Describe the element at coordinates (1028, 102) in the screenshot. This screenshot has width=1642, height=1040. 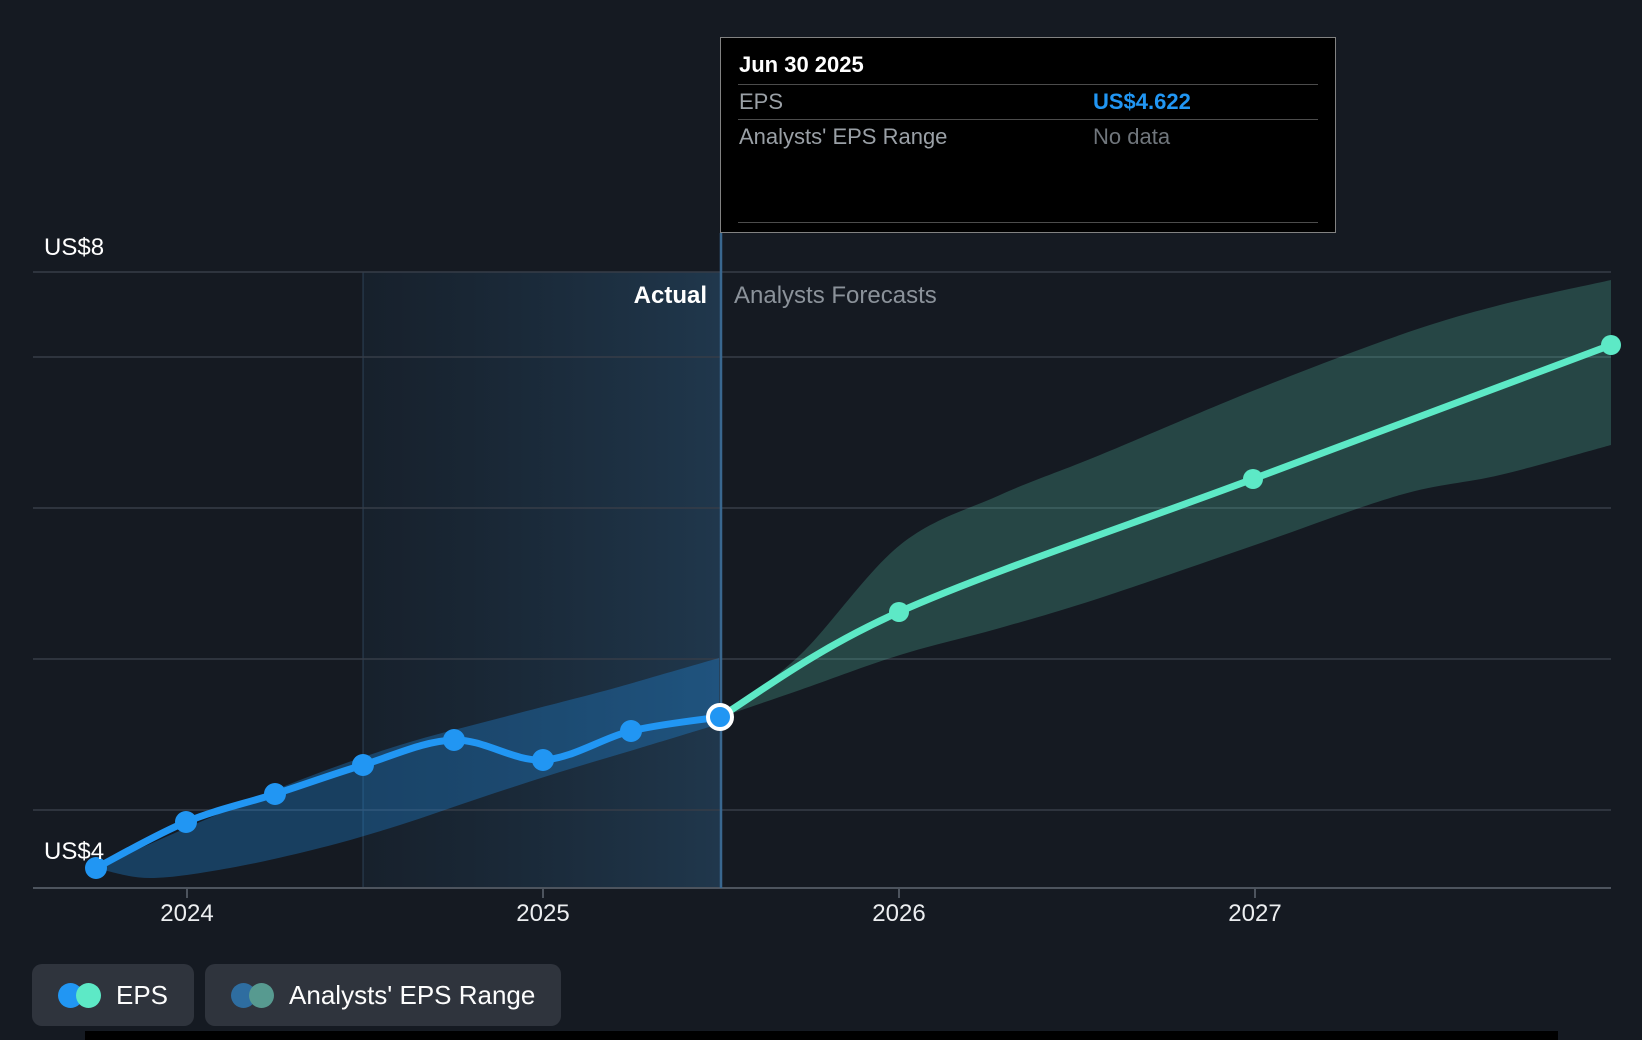
I see `tooltip-row-eps: EPS US$4.622` at that location.